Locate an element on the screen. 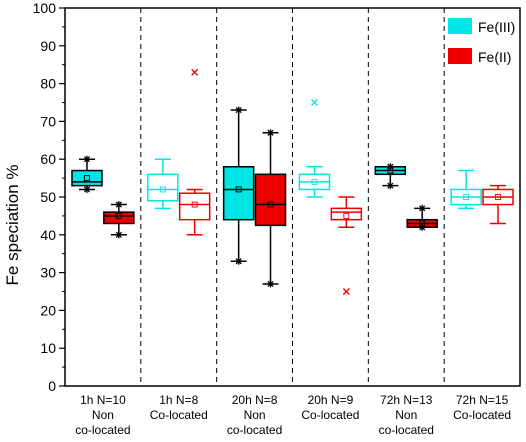 The width and height of the screenshot is (526, 442). legend-label-fe-ii: Fe(II) is located at coordinates (494, 57).